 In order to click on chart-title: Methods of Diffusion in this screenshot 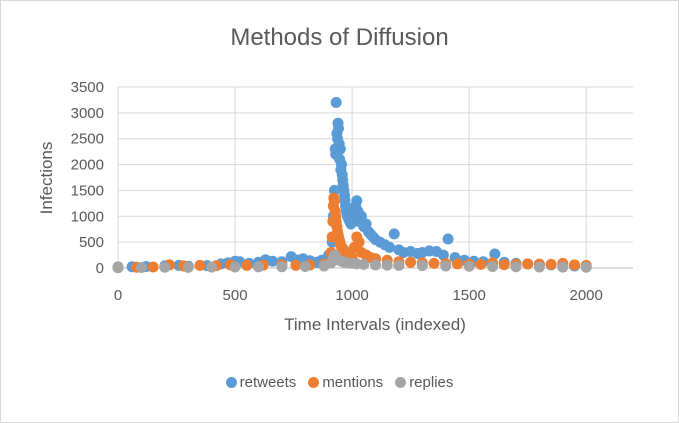, I will do `click(339, 37)`.